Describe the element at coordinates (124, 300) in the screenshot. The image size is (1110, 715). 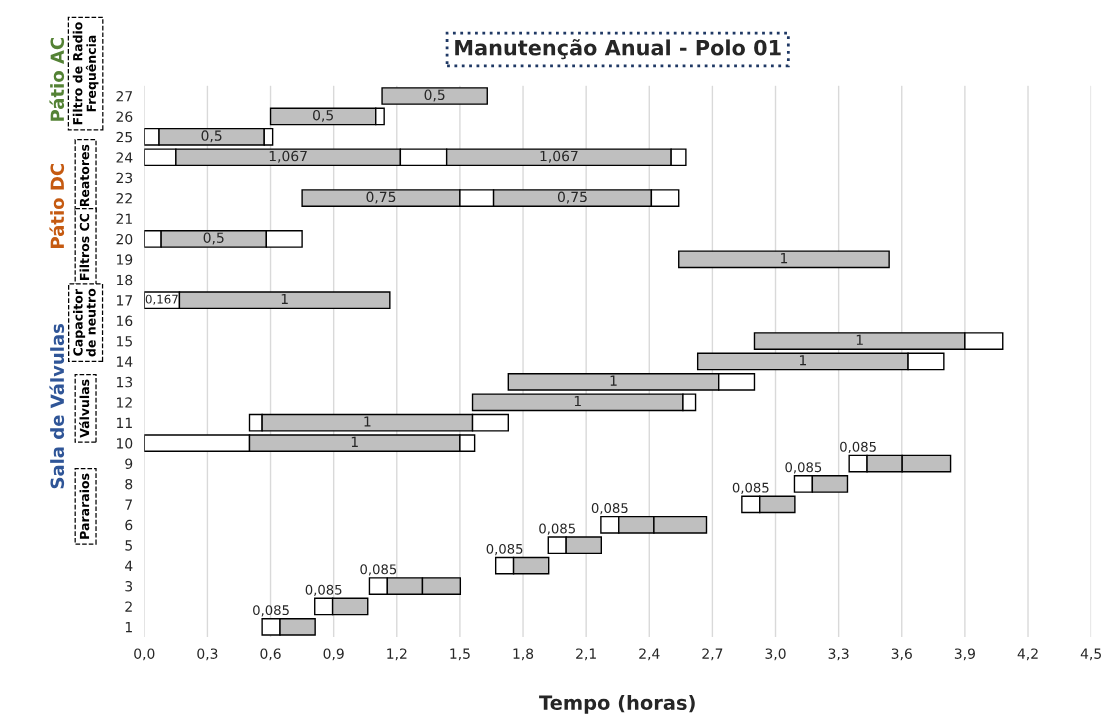
I see `y-tick-label: 17` at that location.